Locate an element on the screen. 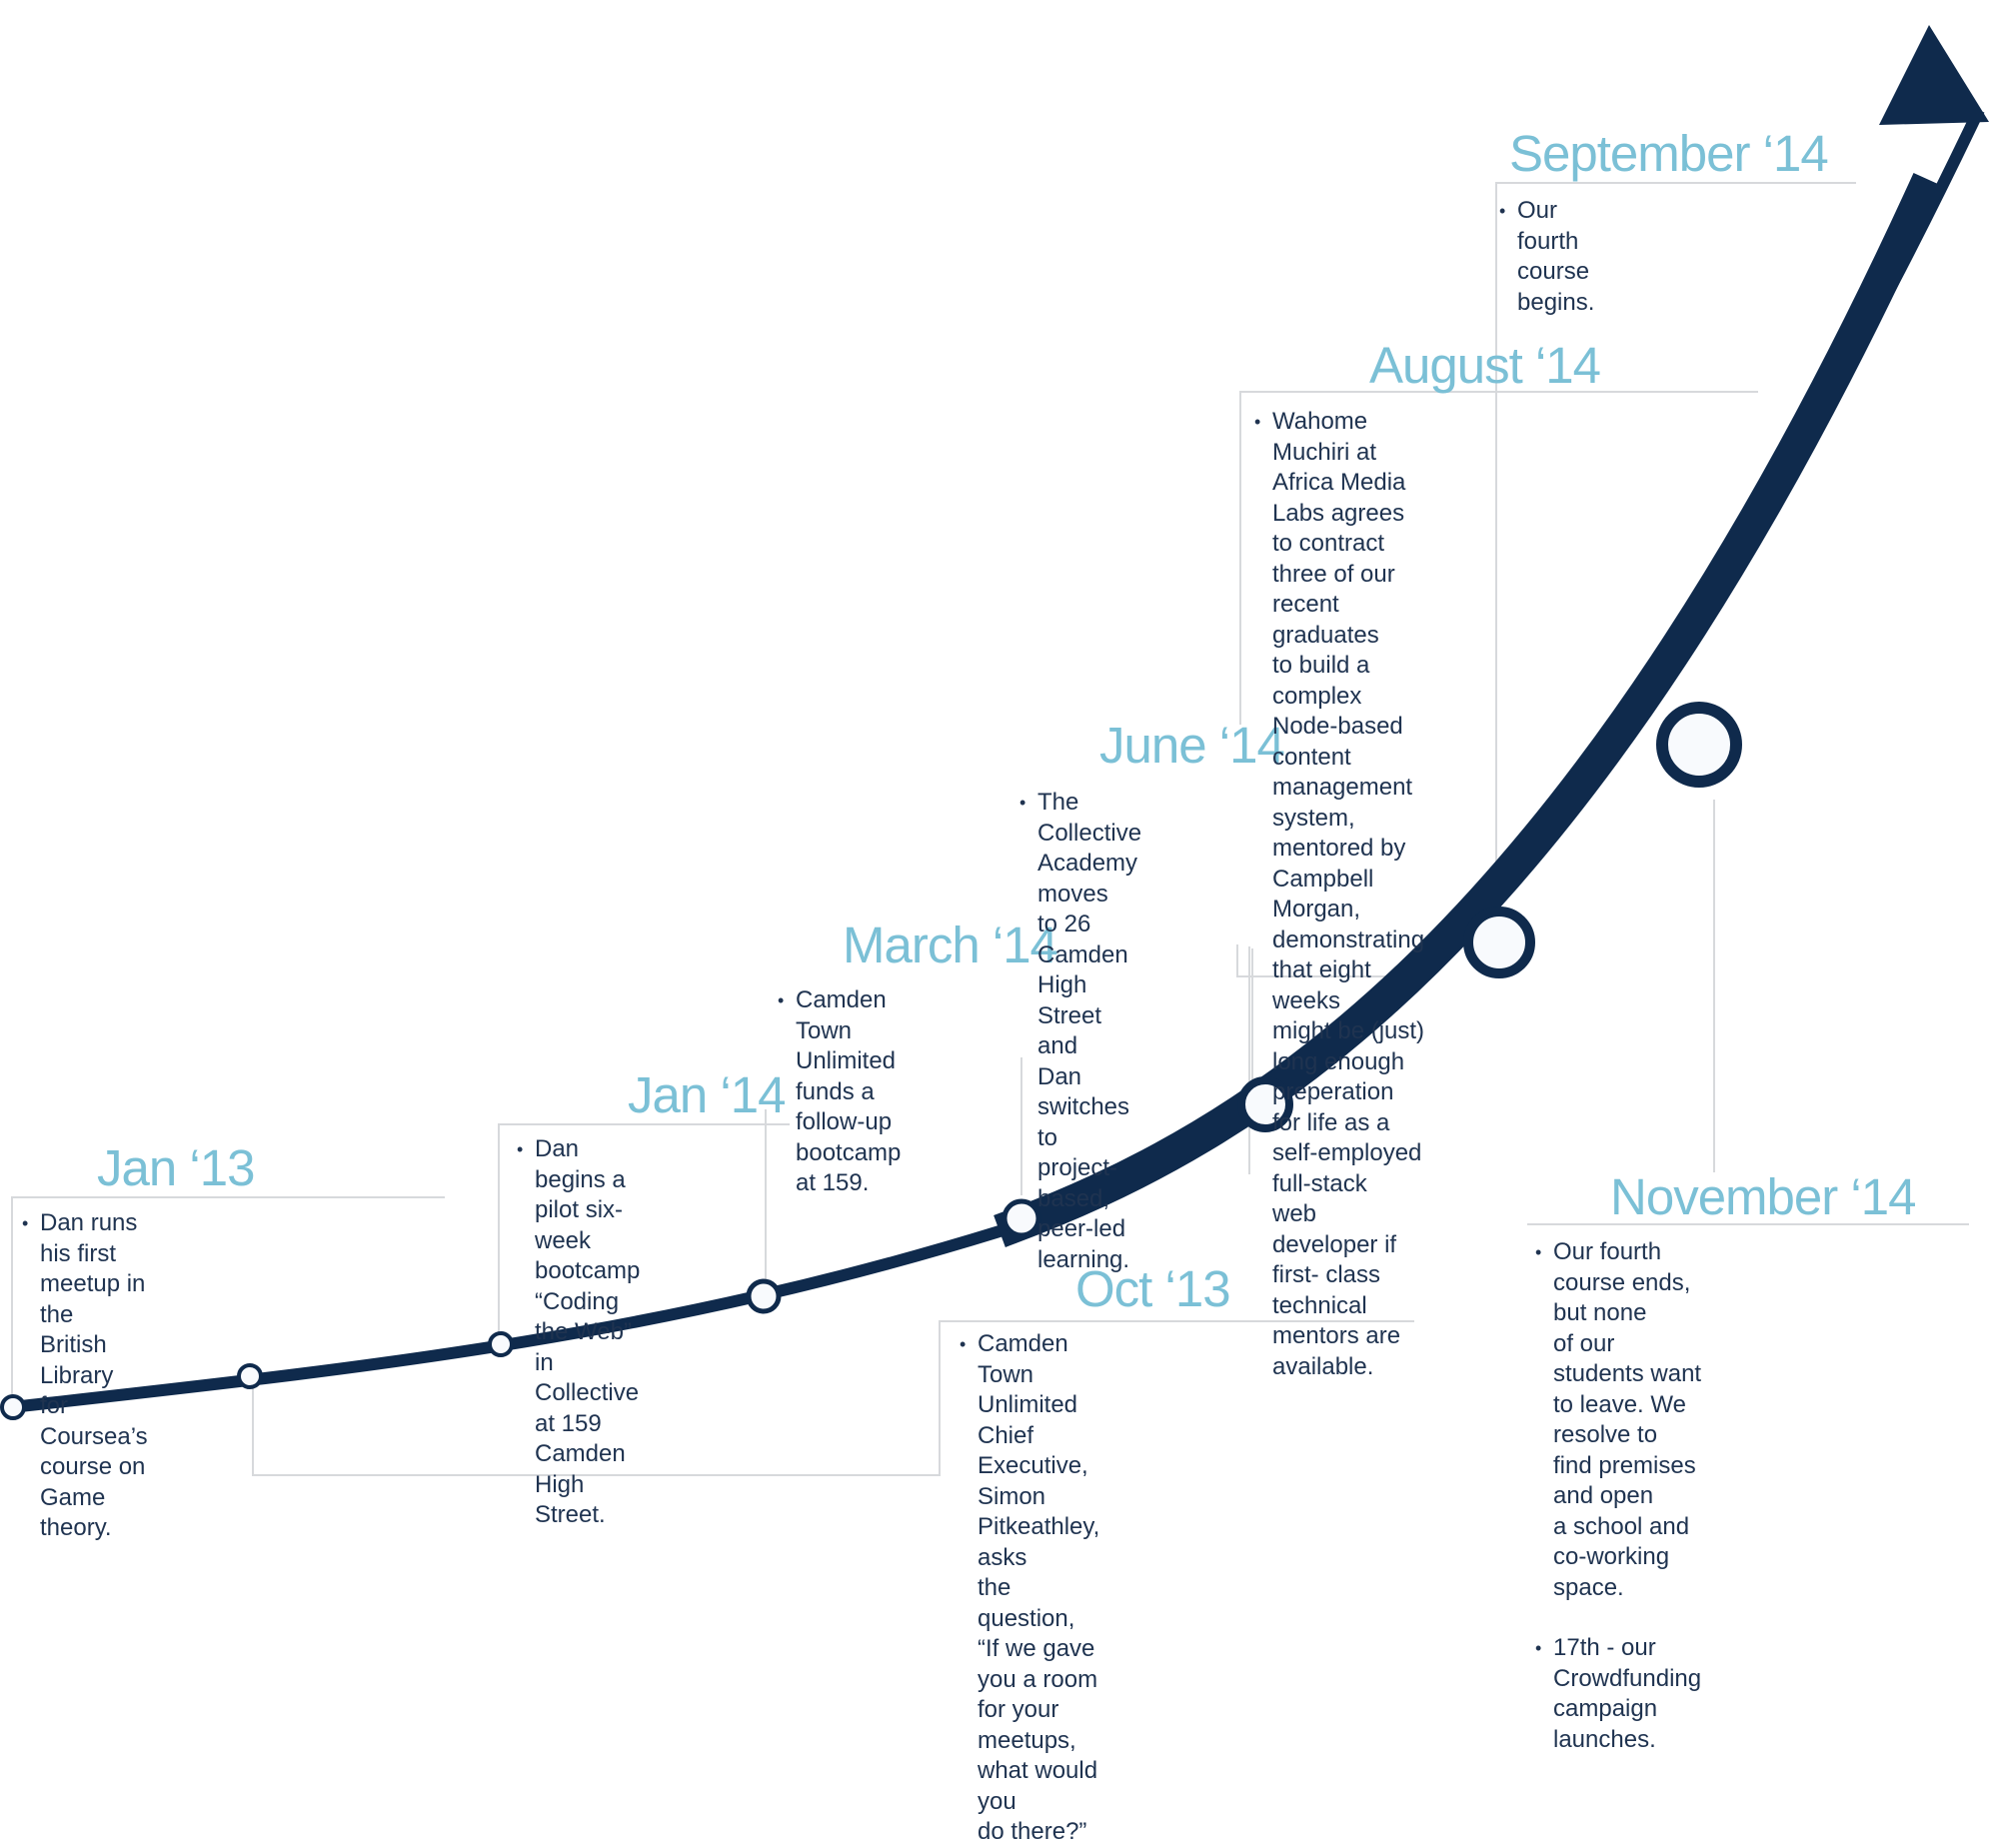 The height and width of the screenshot is (1848, 1999). event-description-list: Our fourth course begins. is located at coordinates (1547, 257).